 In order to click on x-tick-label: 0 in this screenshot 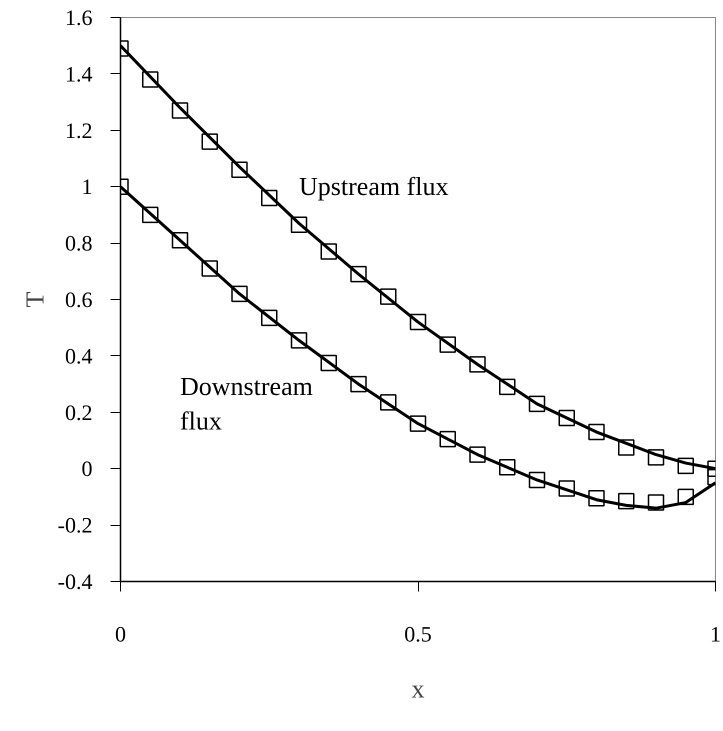, I will do `click(120, 634)`.